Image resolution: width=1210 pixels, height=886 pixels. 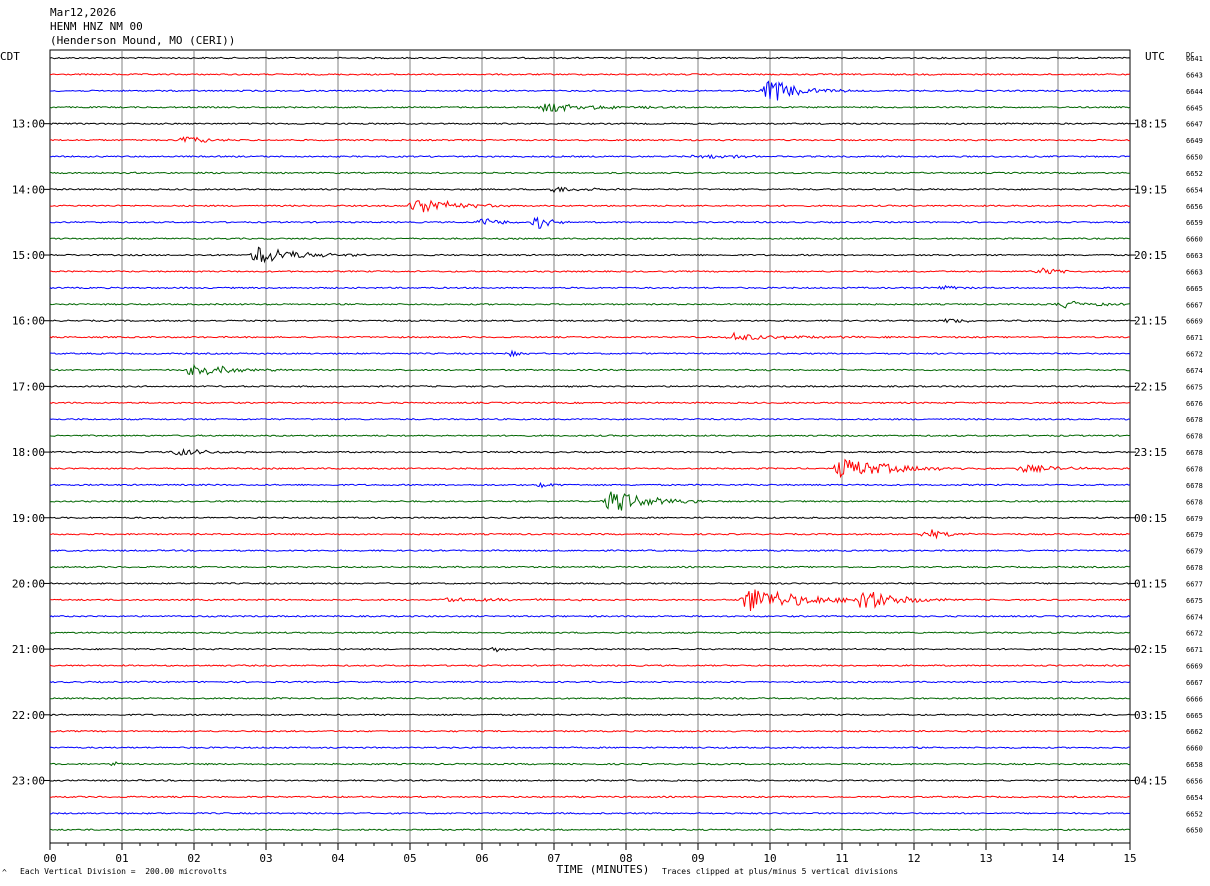 What do you see at coordinates (1194, 781) in the screenshot?
I see `dc-offset: 6656` at bounding box center [1194, 781].